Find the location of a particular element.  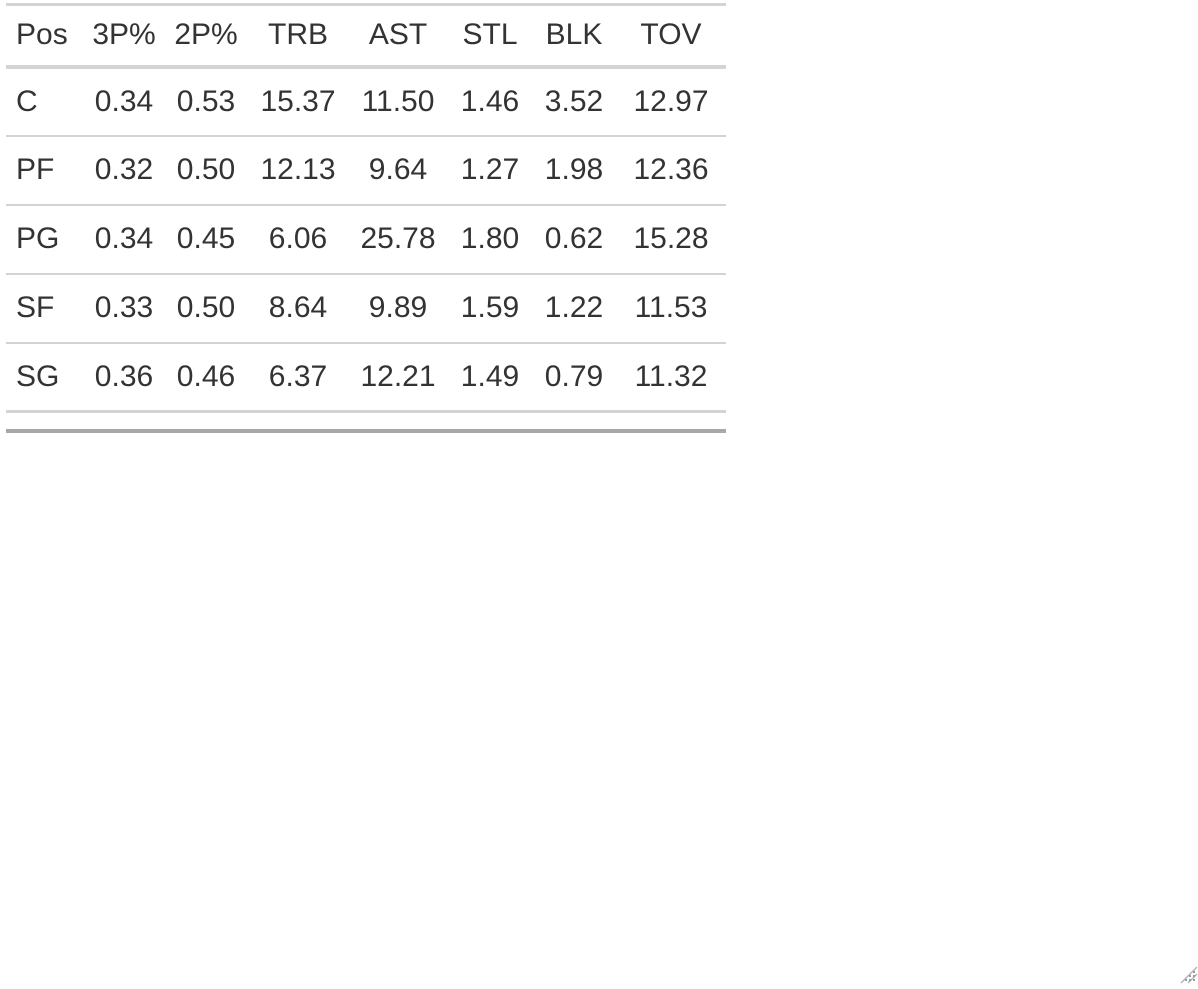

cell-trb: 15.37 is located at coordinates (298, 101).